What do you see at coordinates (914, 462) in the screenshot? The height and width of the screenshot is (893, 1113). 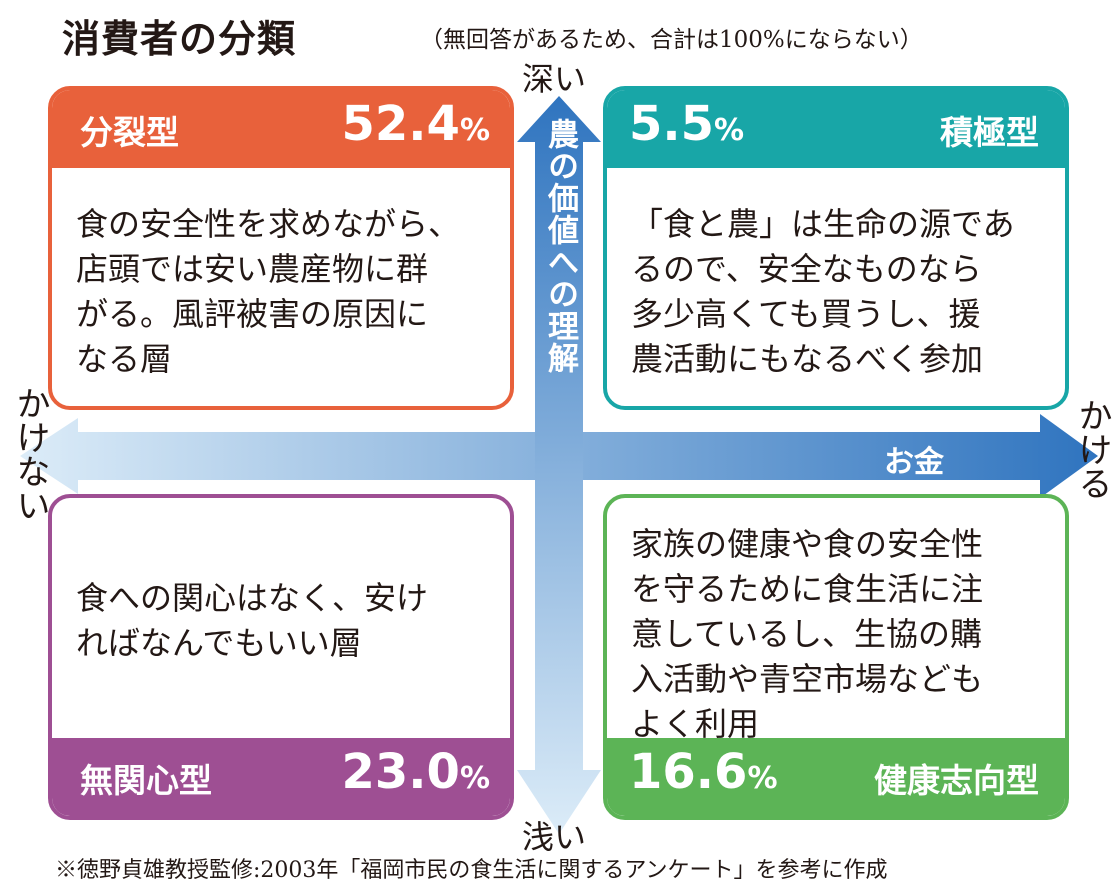 I see `horizontal-axis-label: お金` at bounding box center [914, 462].